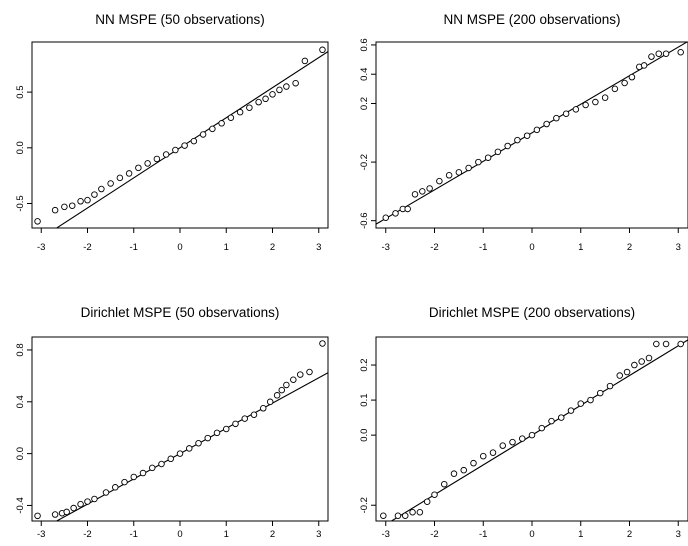  What do you see at coordinates (191, 139) in the screenshot?
I see `reference-line` at bounding box center [191, 139].